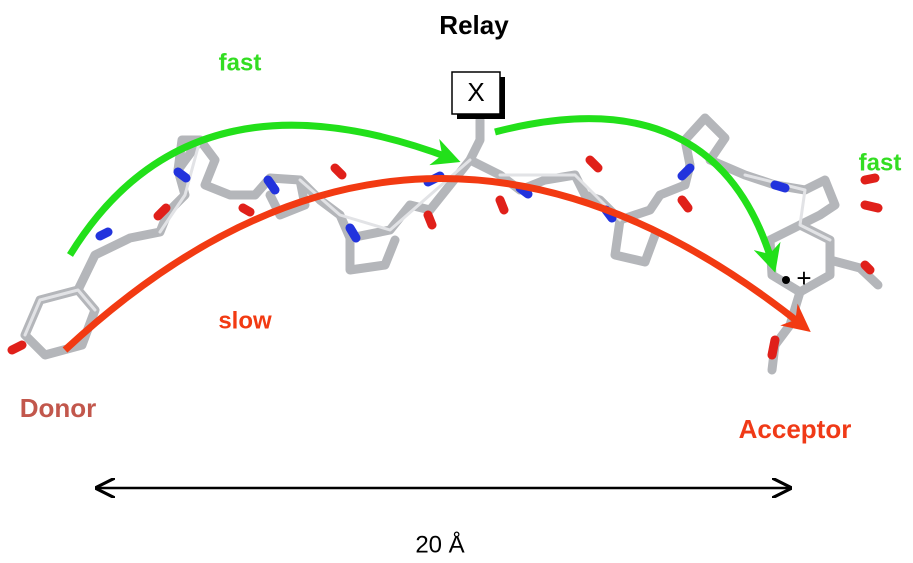  I want to click on title: Relay, so click(474, 25).